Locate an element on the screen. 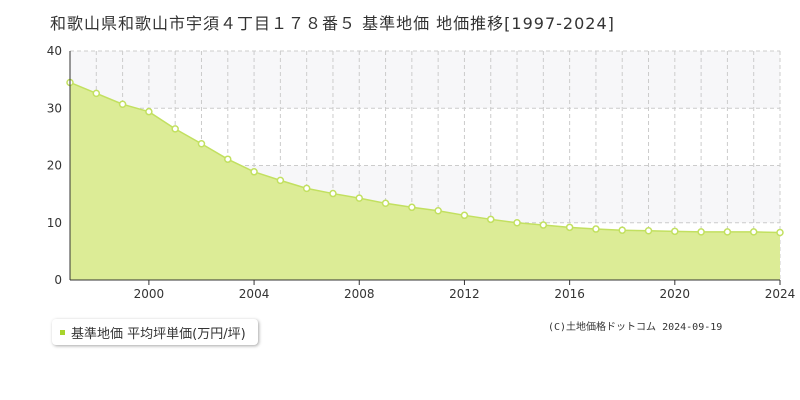 The width and height of the screenshot is (800, 400). x-tick-label: 2000 is located at coordinates (149, 294).